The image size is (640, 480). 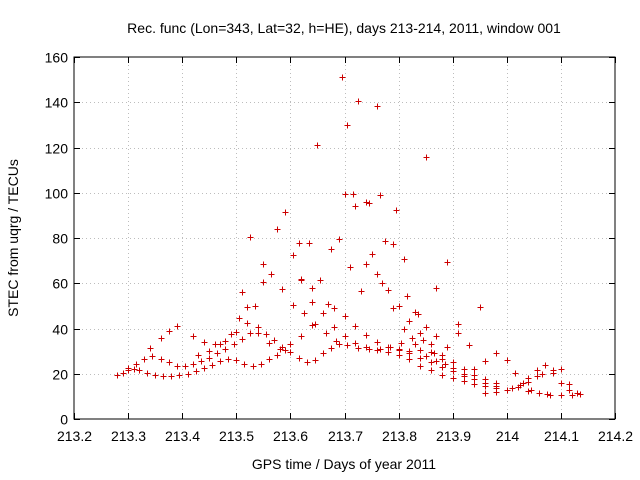 I want to click on y-tick-label: 40, so click(x=60, y=330).